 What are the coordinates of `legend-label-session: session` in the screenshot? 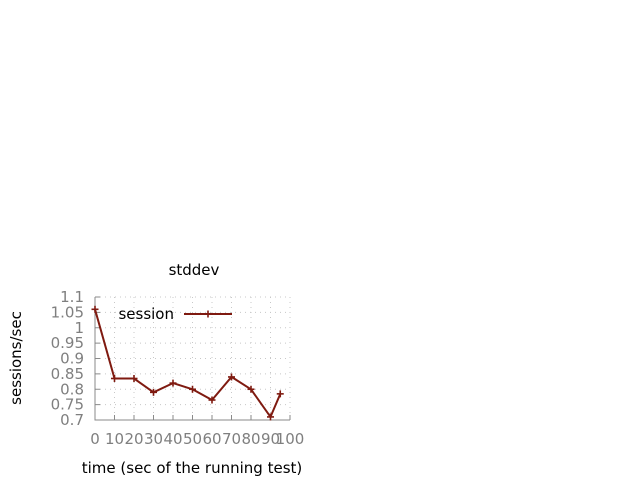 It's located at (146, 314).